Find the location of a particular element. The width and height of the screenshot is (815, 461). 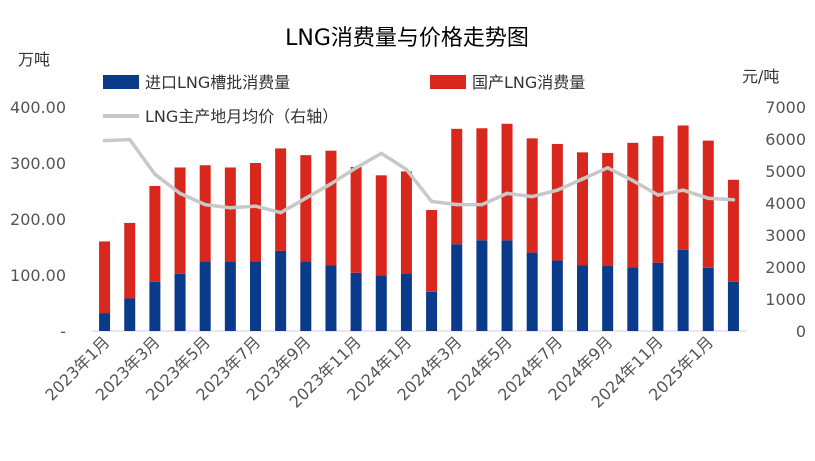

left-tick-label: 300.00 is located at coordinates (38, 163).